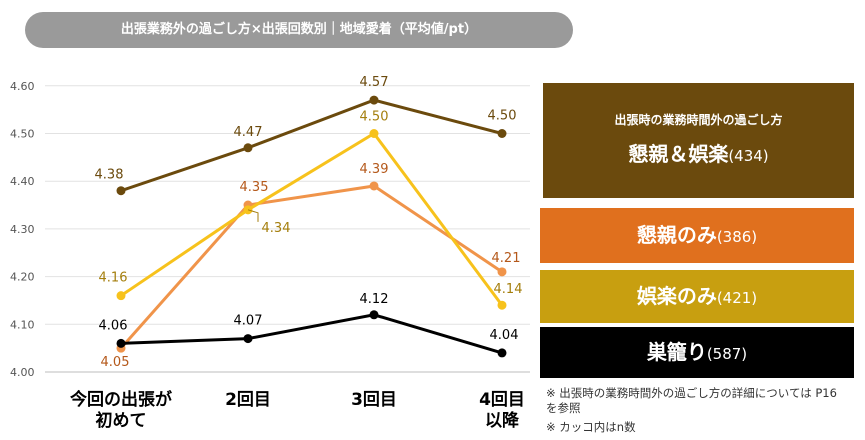 The height and width of the screenshot is (440, 865). What do you see at coordinates (748, 156) in the screenshot?
I see `legend-count: (434)` at bounding box center [748, 156].